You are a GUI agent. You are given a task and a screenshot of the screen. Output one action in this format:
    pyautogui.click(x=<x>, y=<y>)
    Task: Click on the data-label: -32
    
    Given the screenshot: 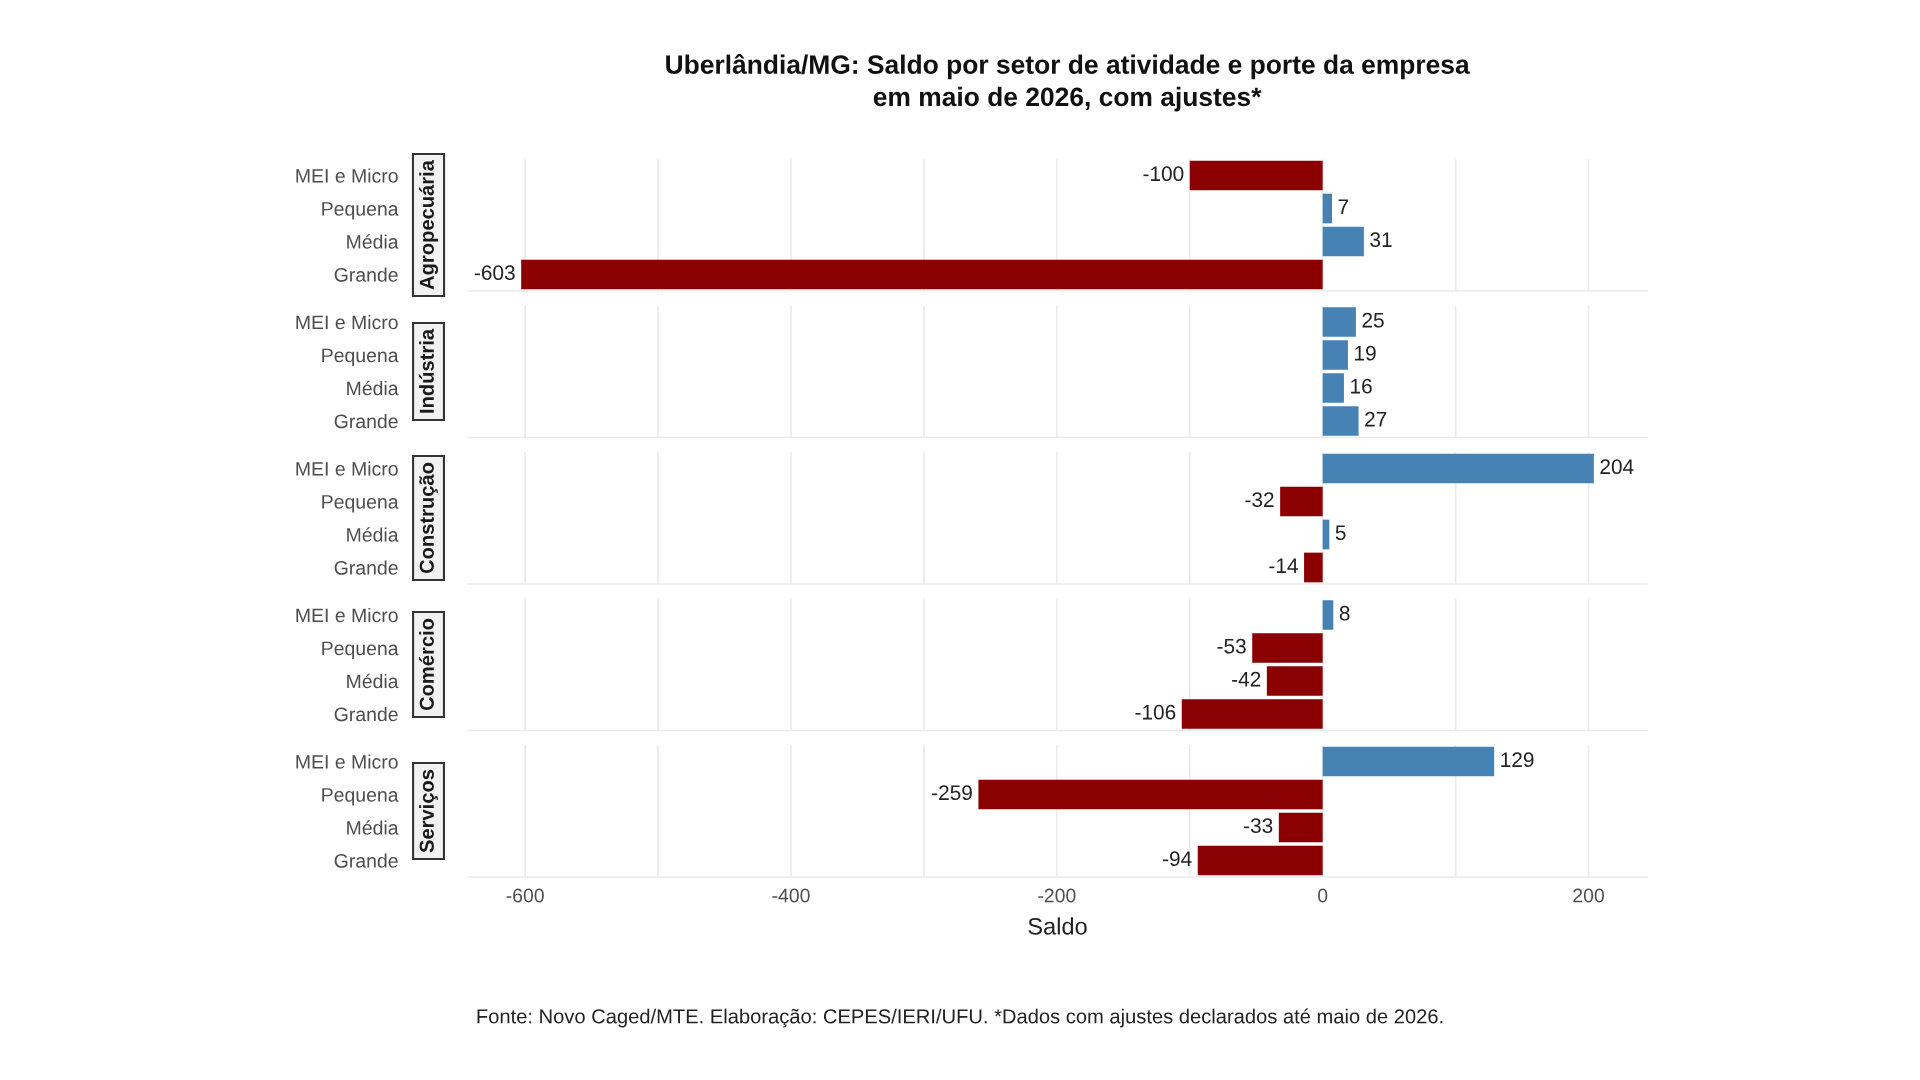 What is the action you would take?
    pyautogui.click(x=1259, y=500)
    